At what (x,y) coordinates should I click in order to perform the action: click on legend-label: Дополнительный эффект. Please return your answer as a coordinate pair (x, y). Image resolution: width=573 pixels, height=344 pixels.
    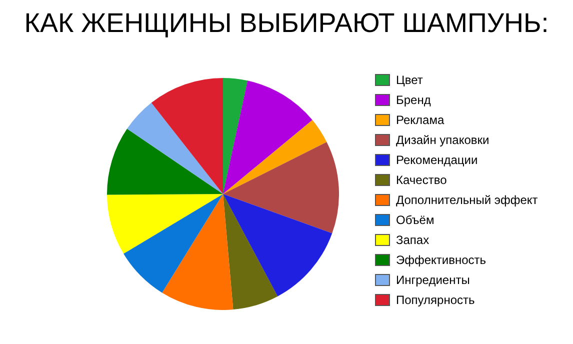
    Looking at the image, I should click on (467, 200).